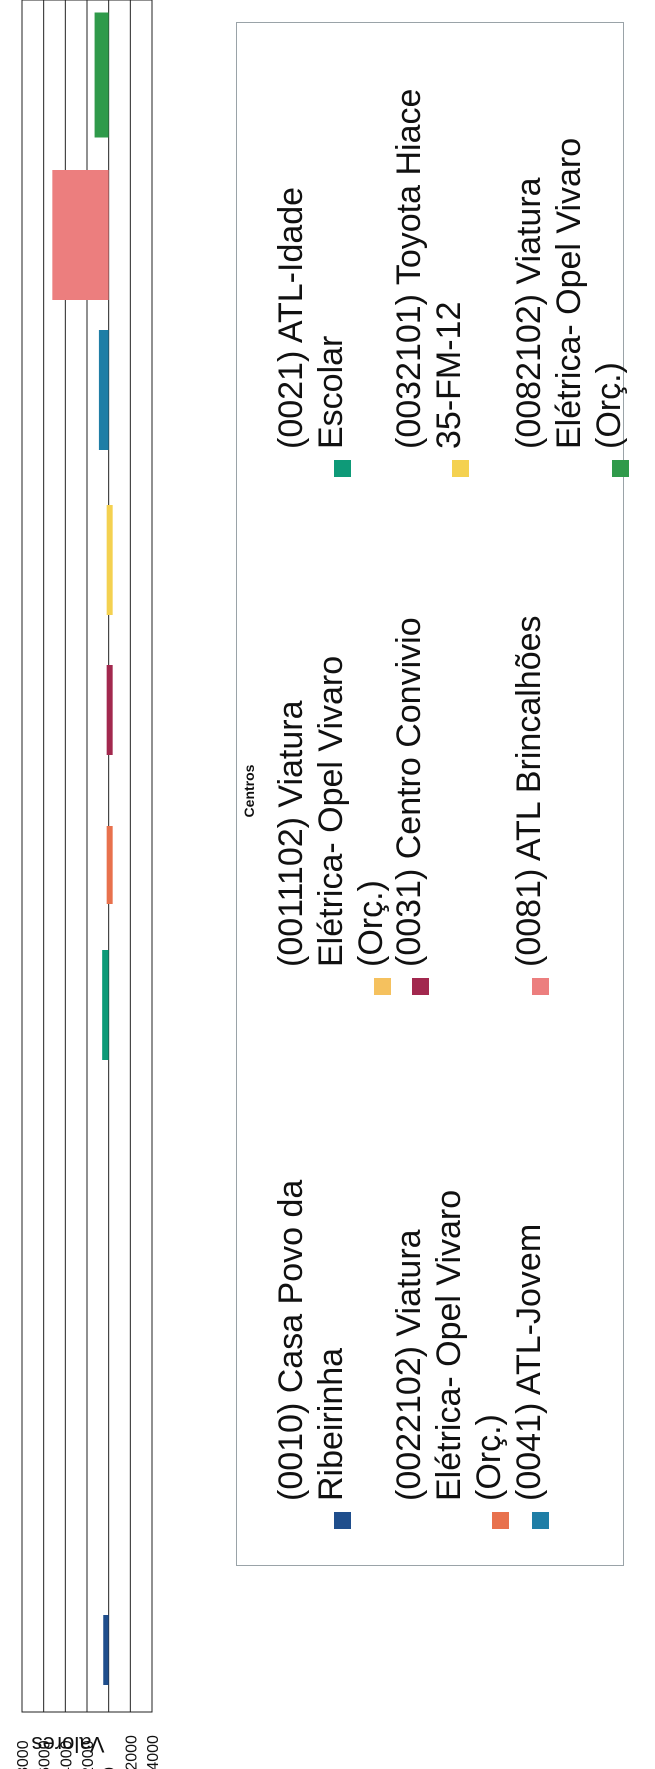  I want to click on legend-title: Centros, so click(249, 791).